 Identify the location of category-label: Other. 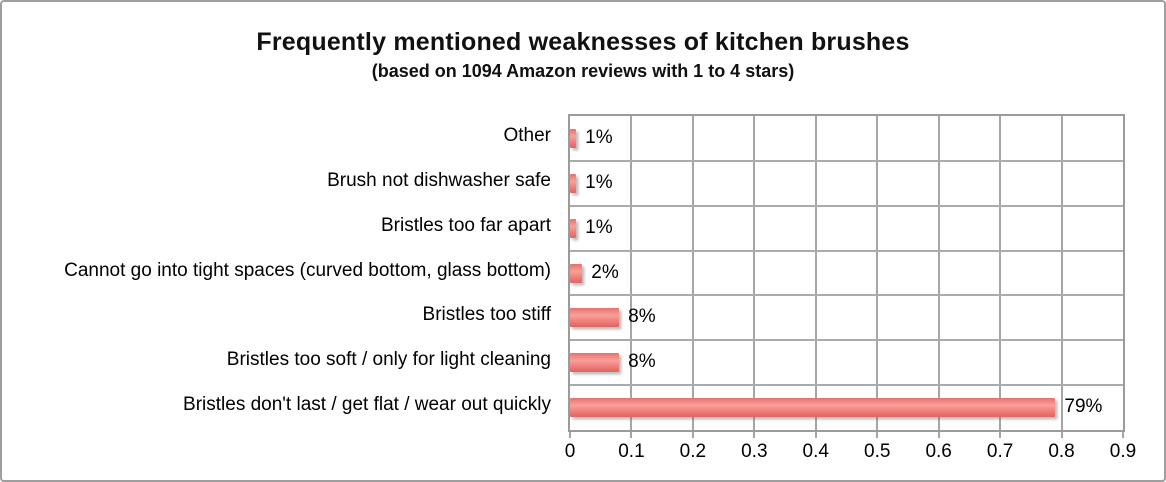
(527, 135).